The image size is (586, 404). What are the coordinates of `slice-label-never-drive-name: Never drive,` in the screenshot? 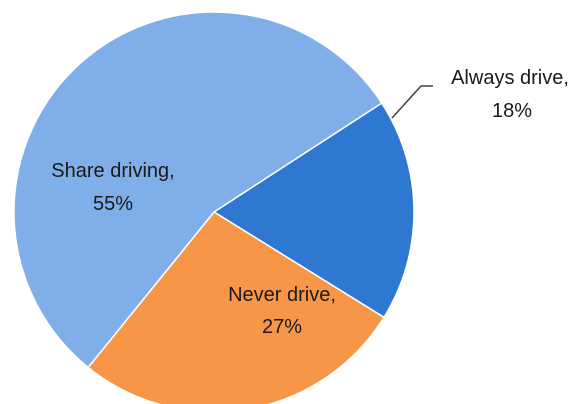 It's located at (282, 295).